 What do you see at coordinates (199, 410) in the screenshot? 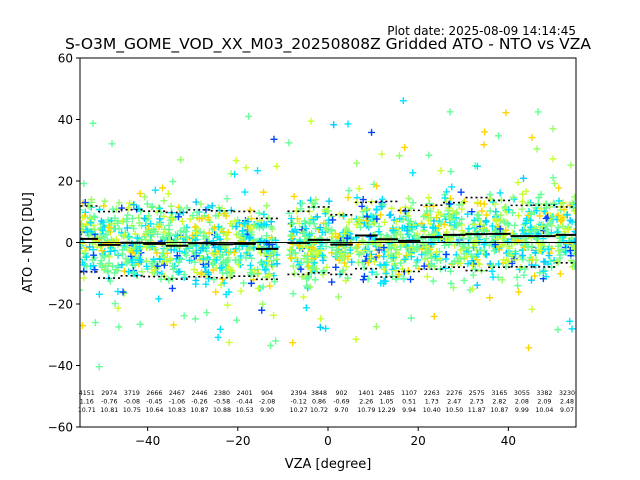
I see `bin-std-label: 10.87` at bounding box center [199, 410].